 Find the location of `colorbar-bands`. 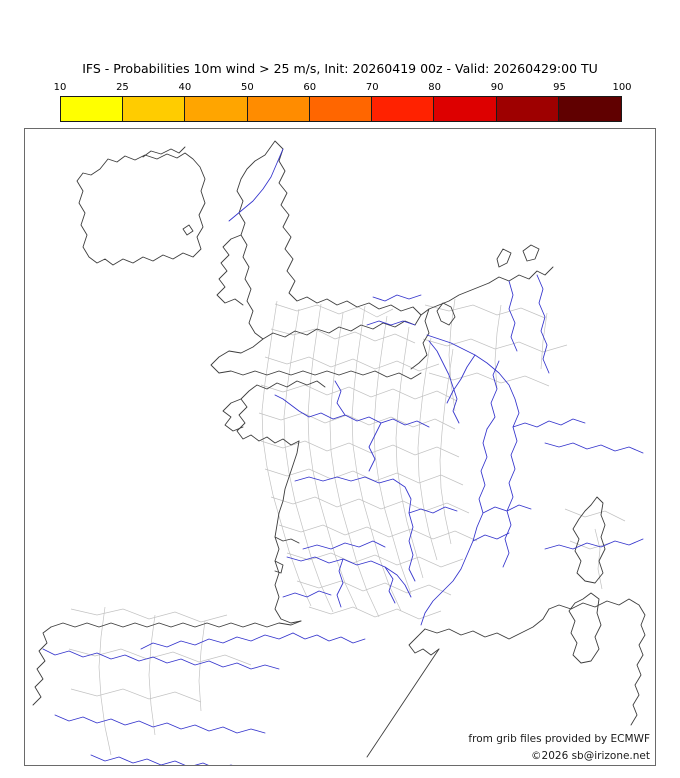

colorbar-bands is located at coordinates (341, 109).